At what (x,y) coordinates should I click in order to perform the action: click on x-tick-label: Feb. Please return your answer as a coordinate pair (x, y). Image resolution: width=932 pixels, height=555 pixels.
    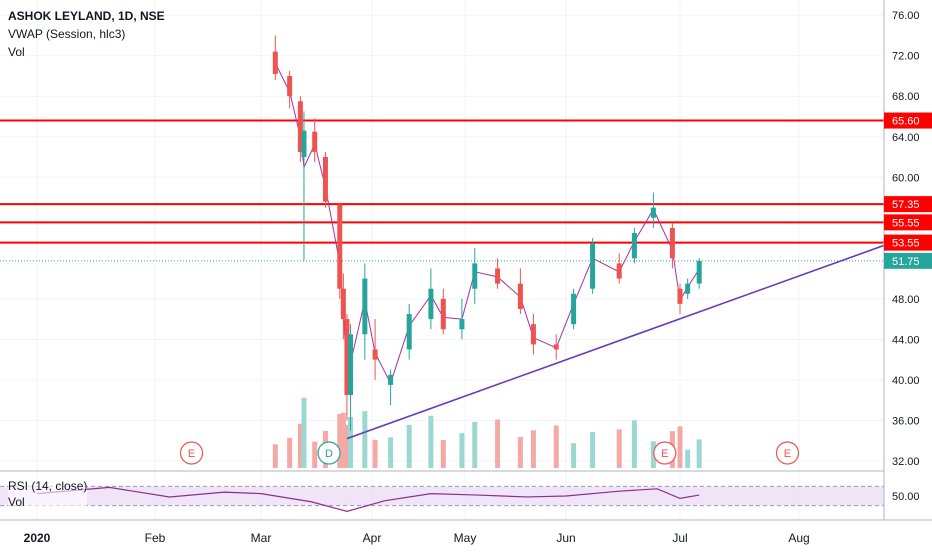
    Looking at the image, I should click on (155, 538).